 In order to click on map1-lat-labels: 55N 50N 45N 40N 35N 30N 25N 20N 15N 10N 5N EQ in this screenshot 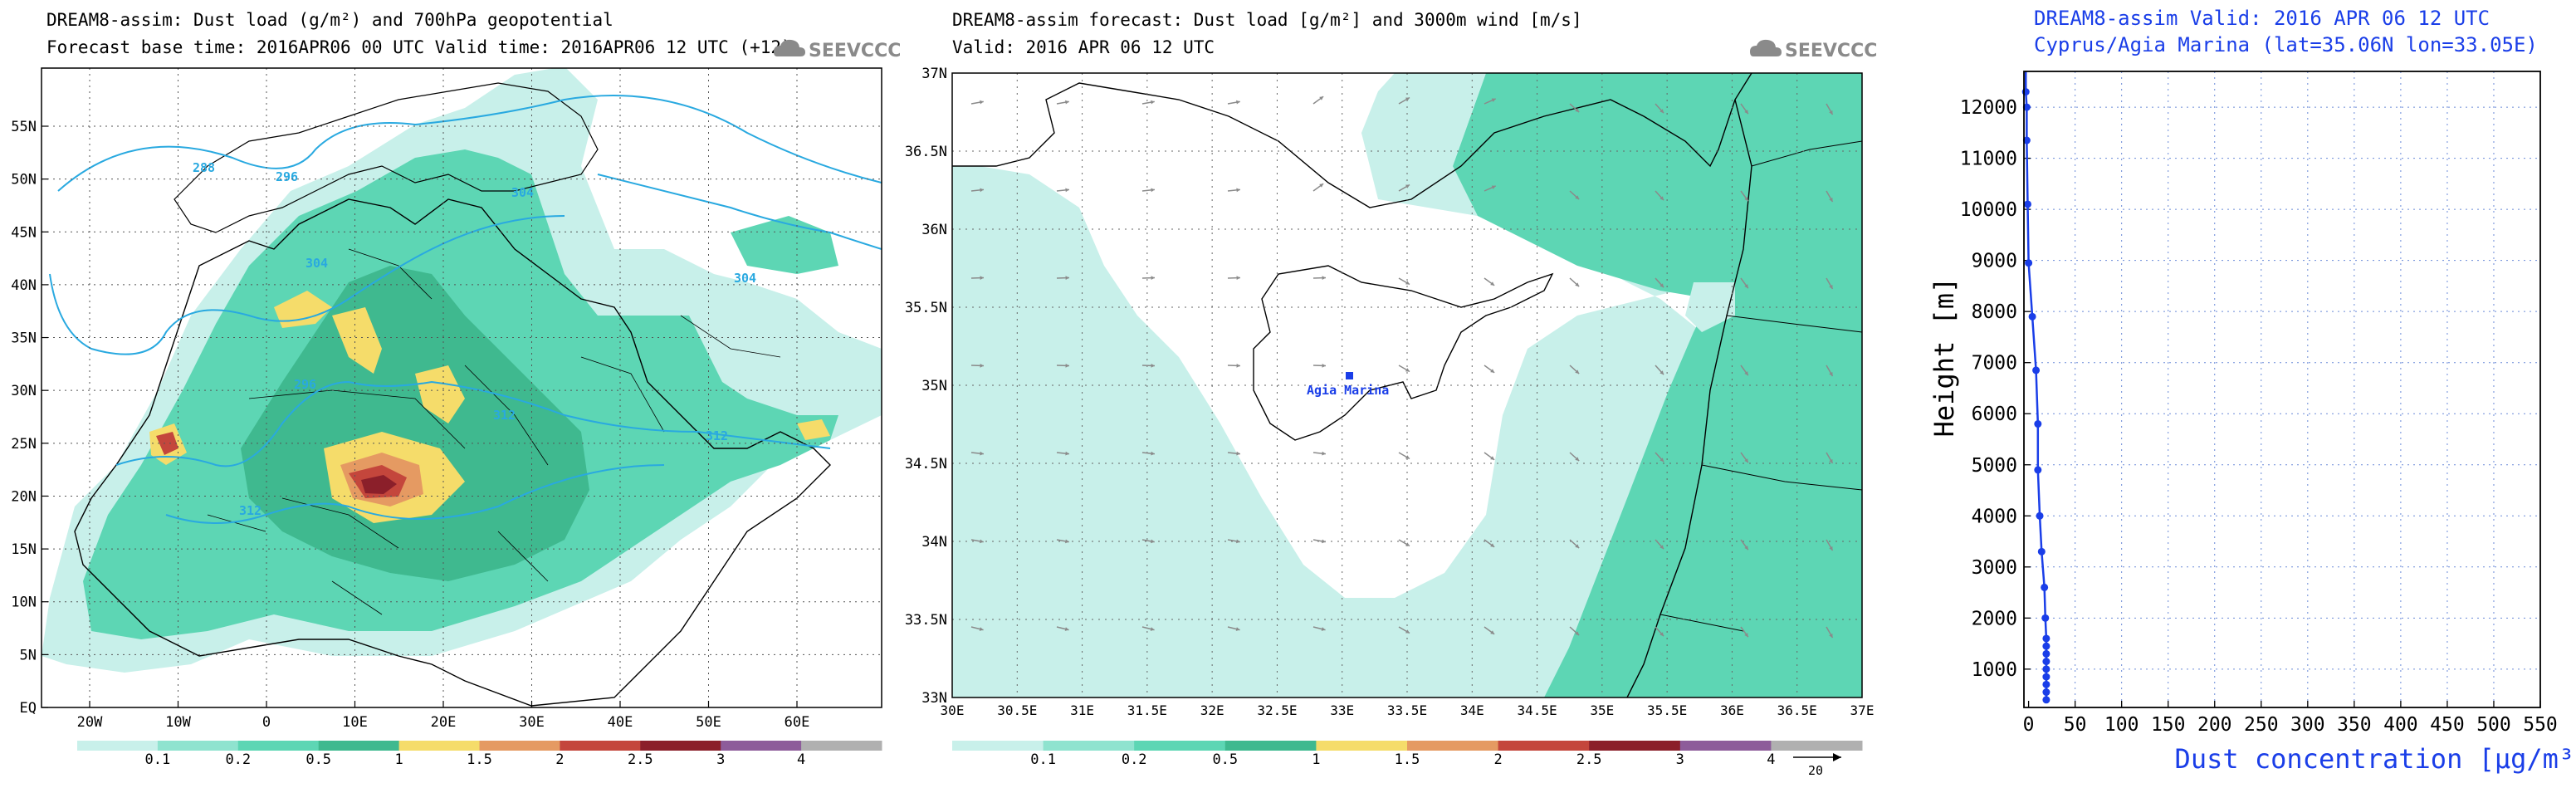, I will do `click(29, 418)`.